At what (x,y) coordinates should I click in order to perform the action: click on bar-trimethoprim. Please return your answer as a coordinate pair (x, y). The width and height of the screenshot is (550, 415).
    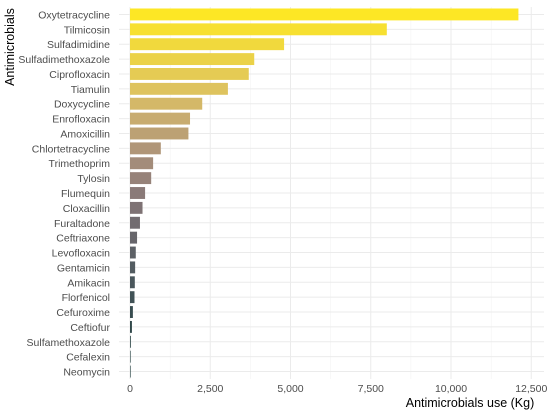
    Looking at the image, I should click on (142, 163).